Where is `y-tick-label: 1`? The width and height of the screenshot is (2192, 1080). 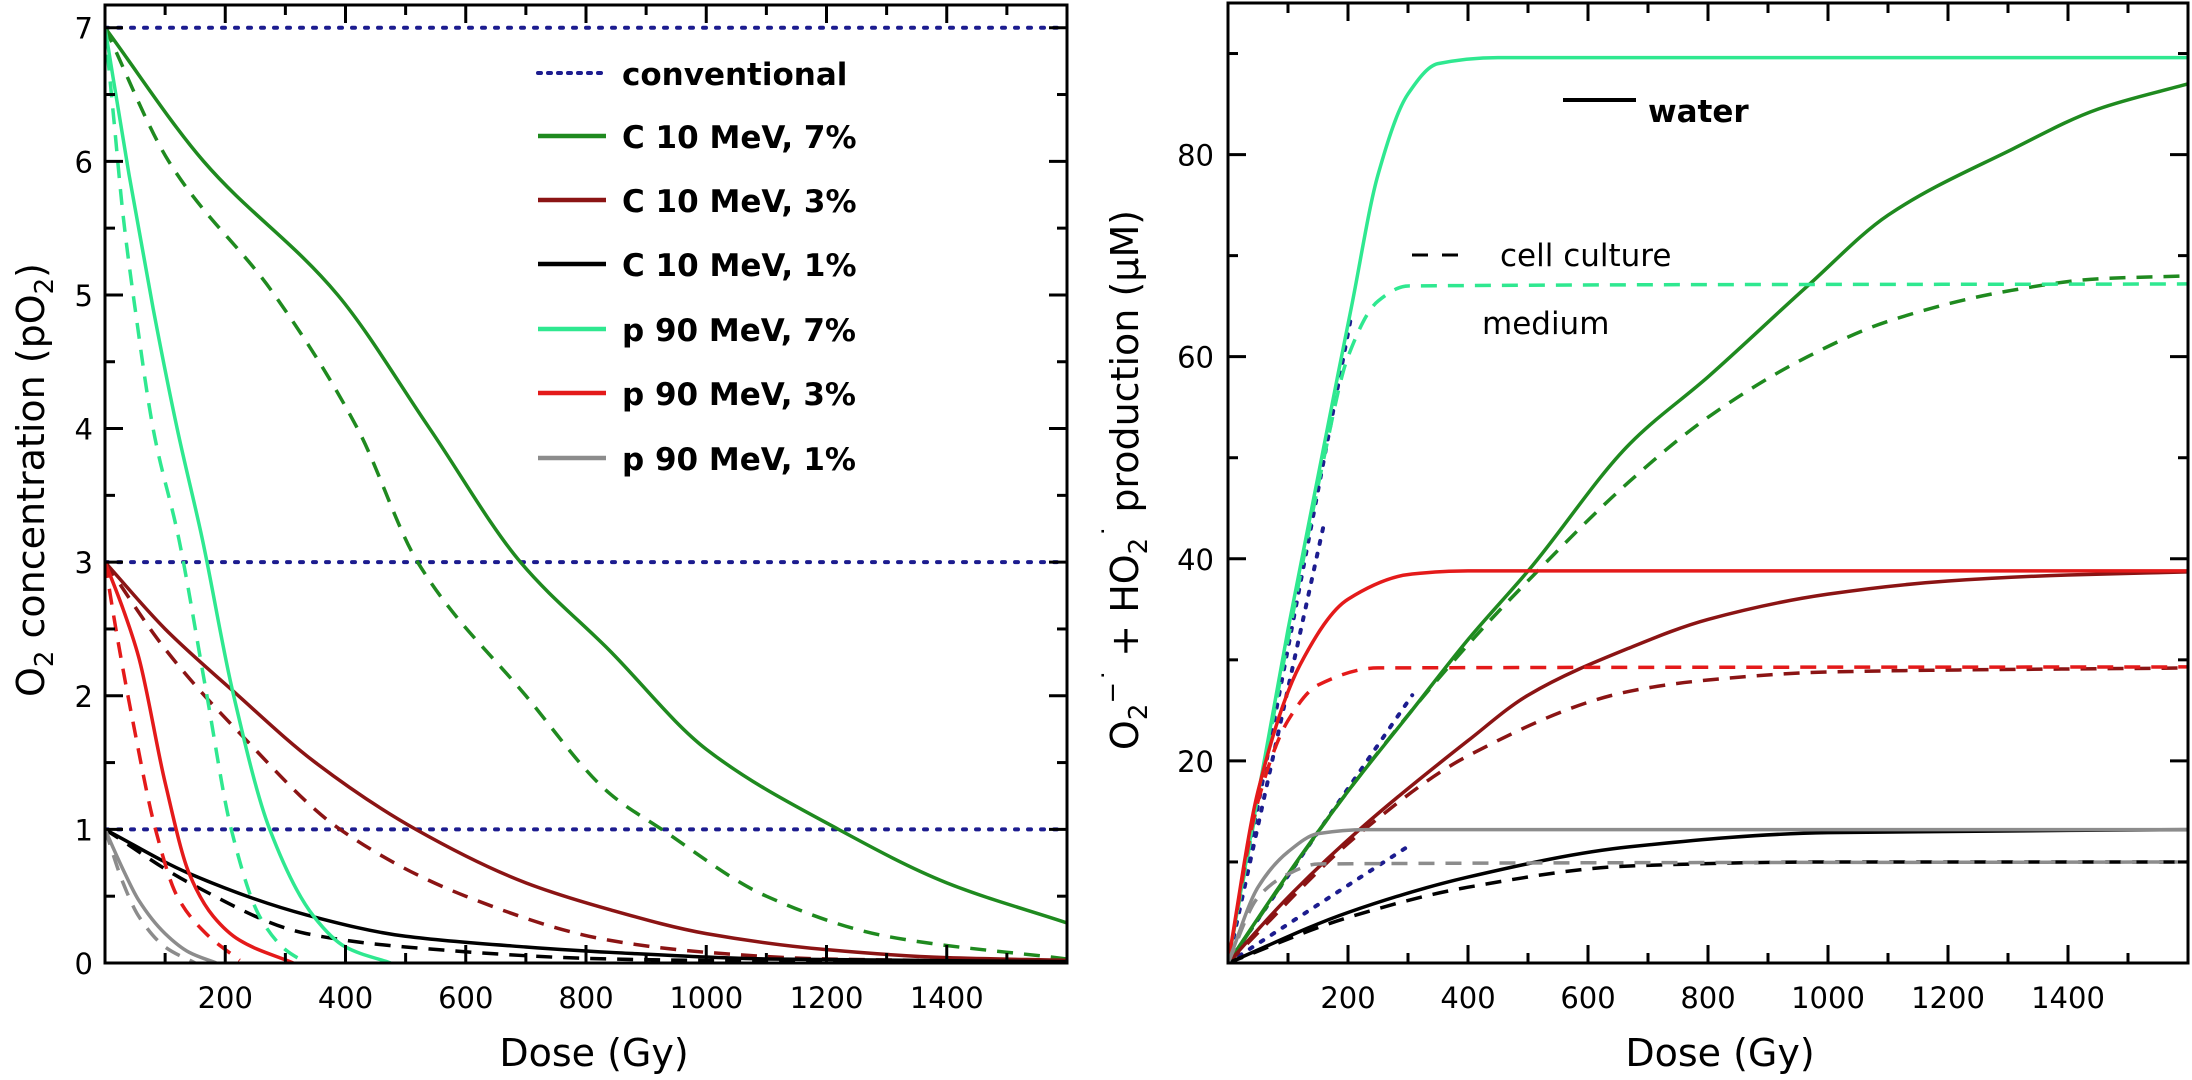
y-tick-label: 1 is located at coordinates (84, 830).